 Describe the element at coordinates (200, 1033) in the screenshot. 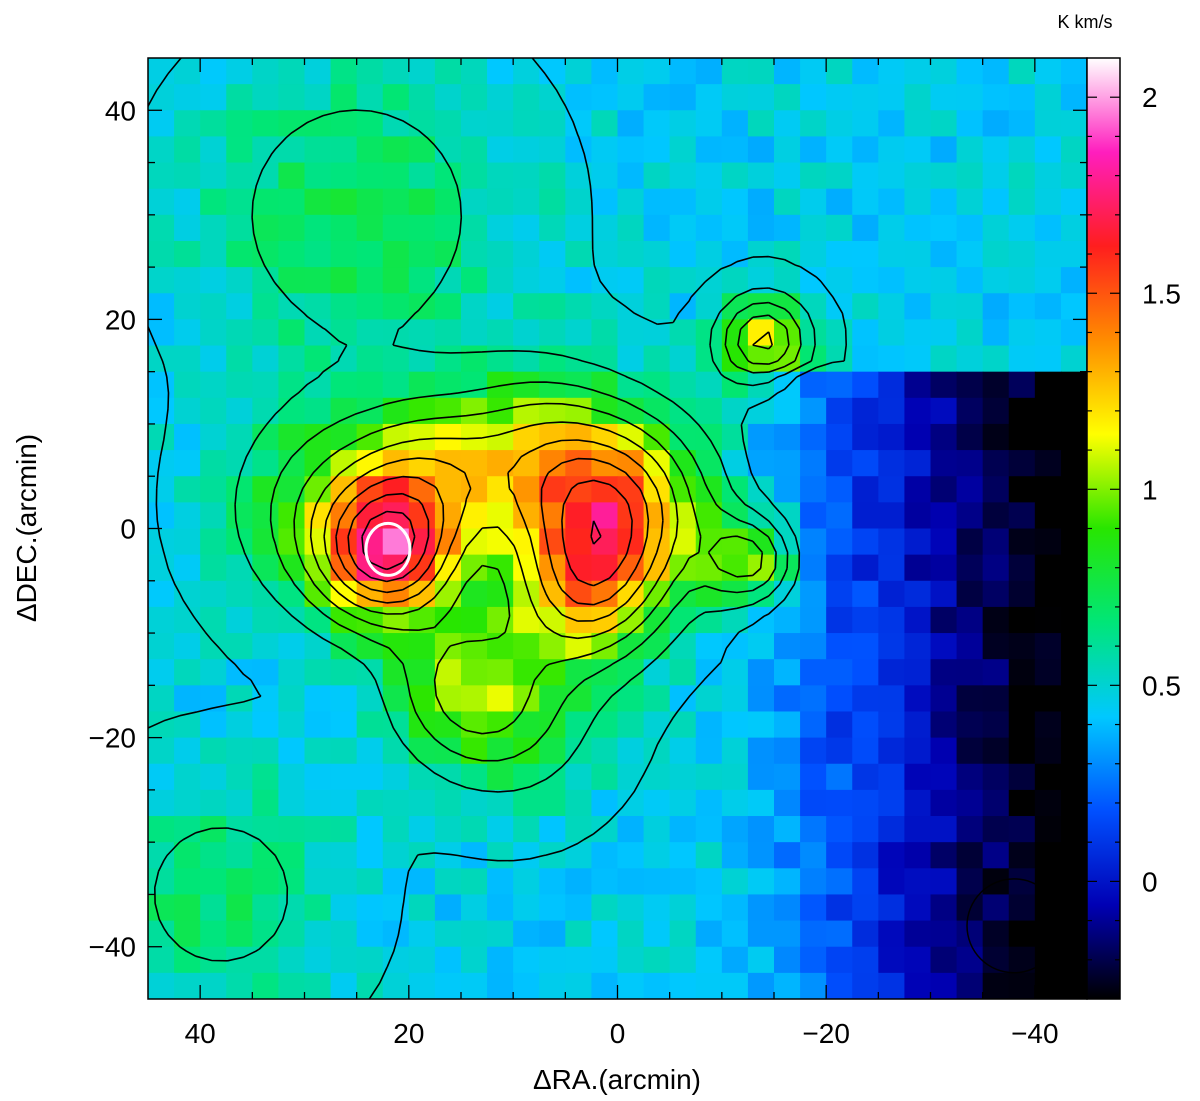

I see `x-tick-label: 40` at that location.